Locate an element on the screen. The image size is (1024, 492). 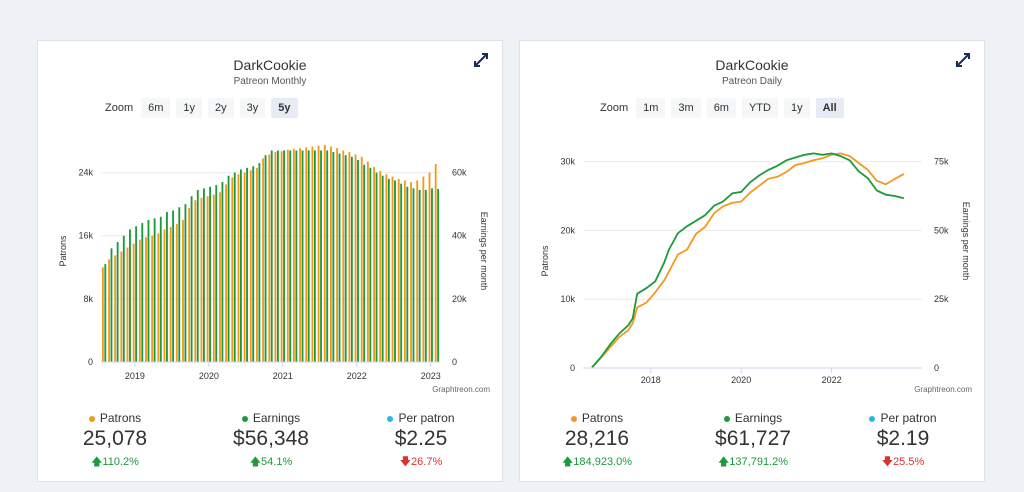
x-tick-label: 2021 is located at coordinates (283, 376).